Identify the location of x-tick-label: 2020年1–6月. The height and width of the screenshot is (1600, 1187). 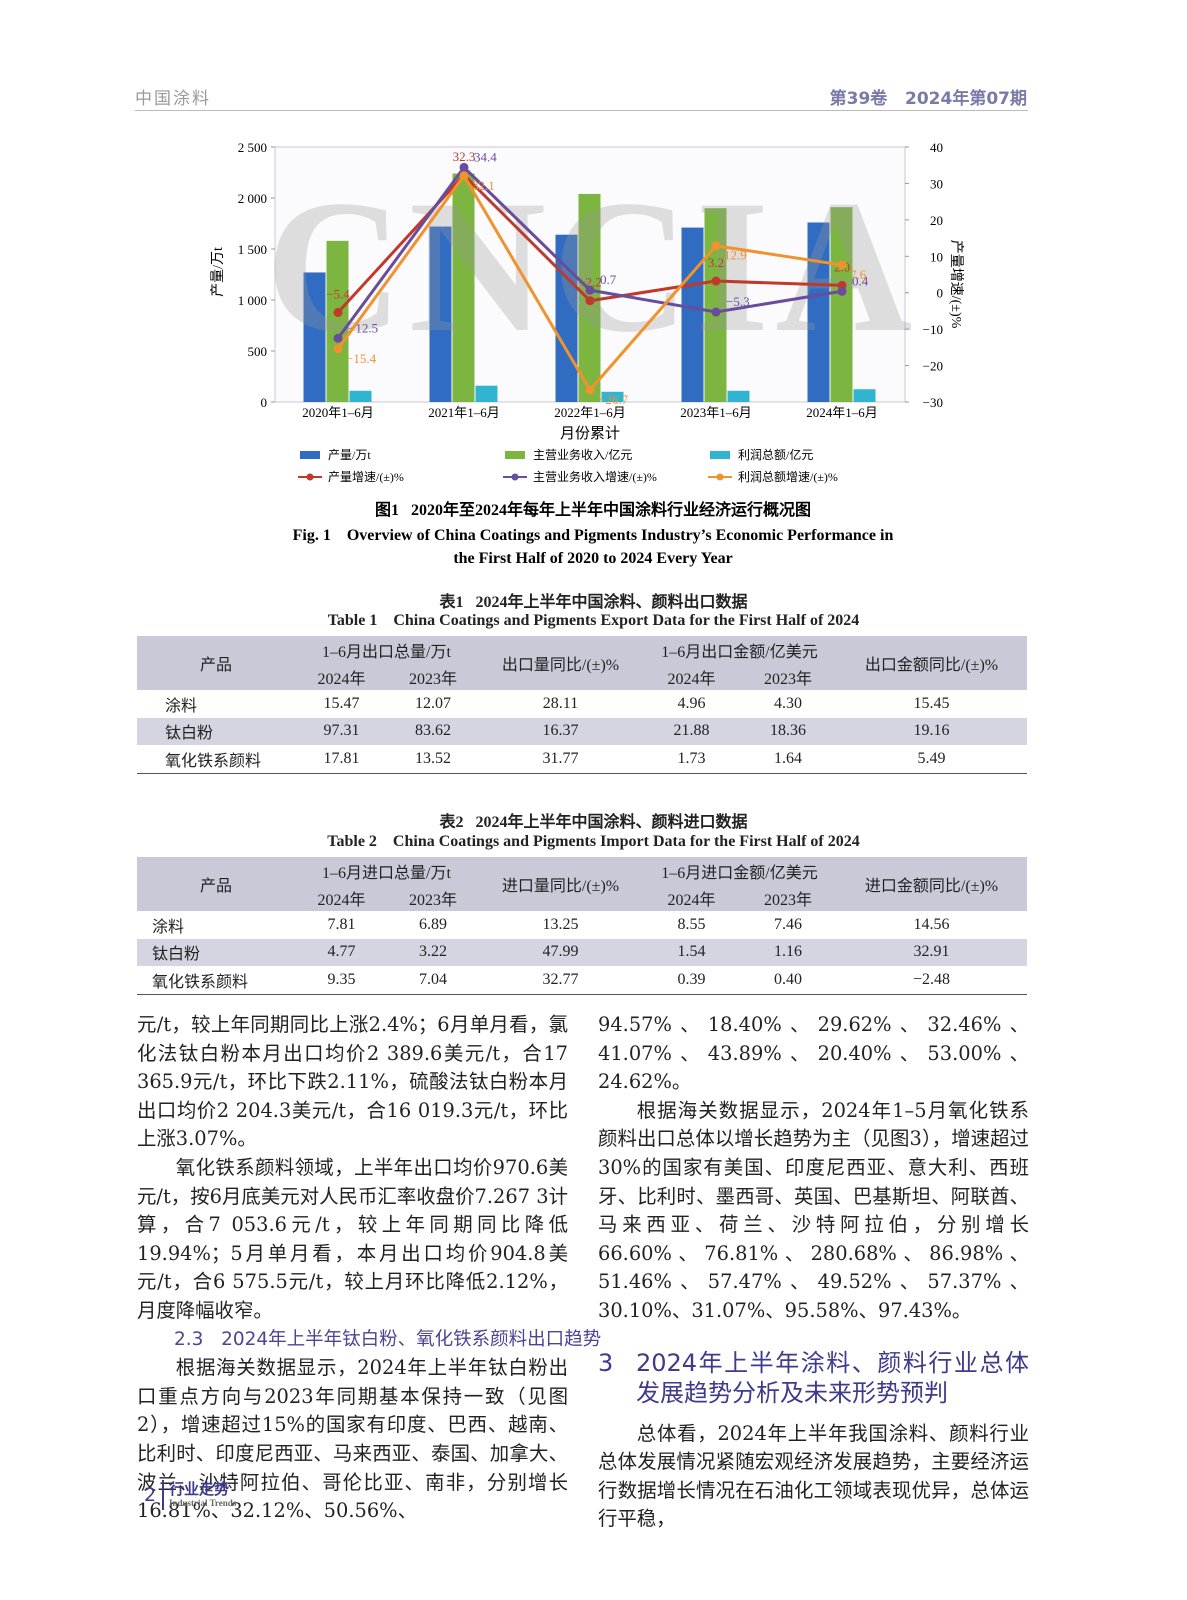
(338, 412).